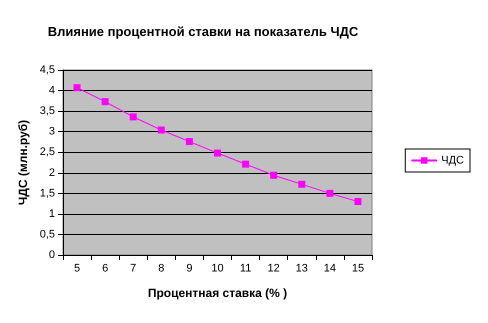  I want to click on x-tick-label: 14, so click(330, 268).